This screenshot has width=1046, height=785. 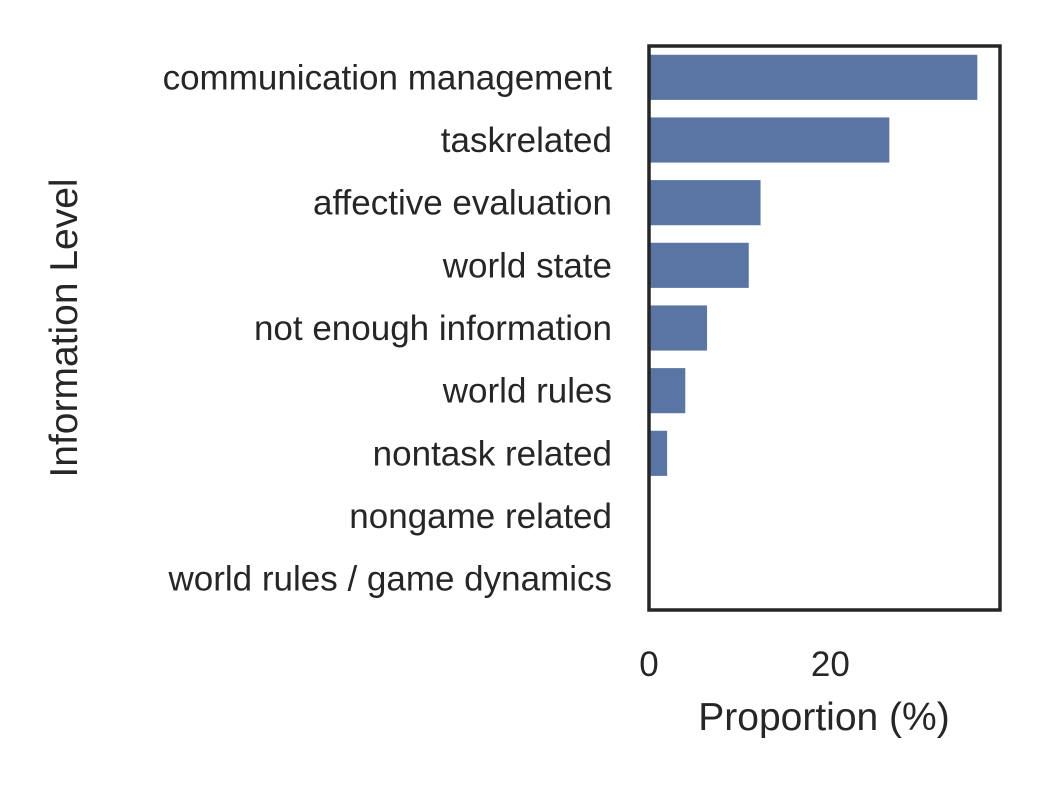 What do you see at coordinates (699, 265) in the screenshot?
I see `bar-world-state` at bounding box center [699, 265].